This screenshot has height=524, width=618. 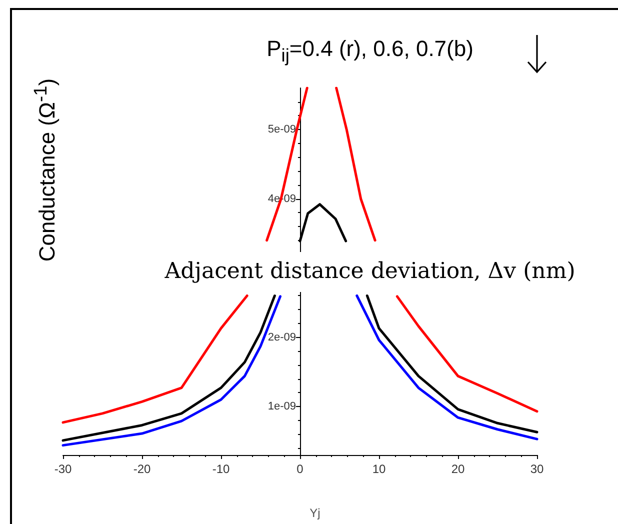 I want to click on x-tick-label: 20, so click(x=458, y=469).